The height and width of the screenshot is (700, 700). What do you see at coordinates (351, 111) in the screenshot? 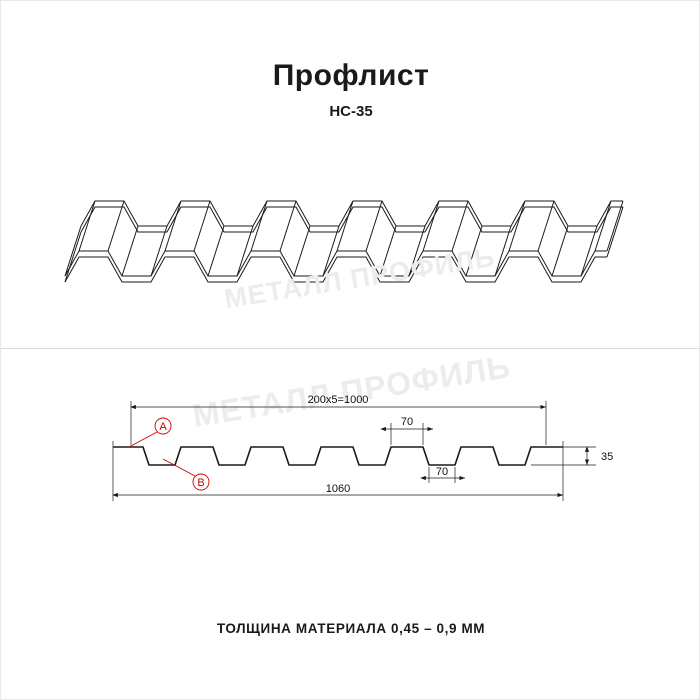
I see `product-model: НС-35` at bounding box center [351, 111].